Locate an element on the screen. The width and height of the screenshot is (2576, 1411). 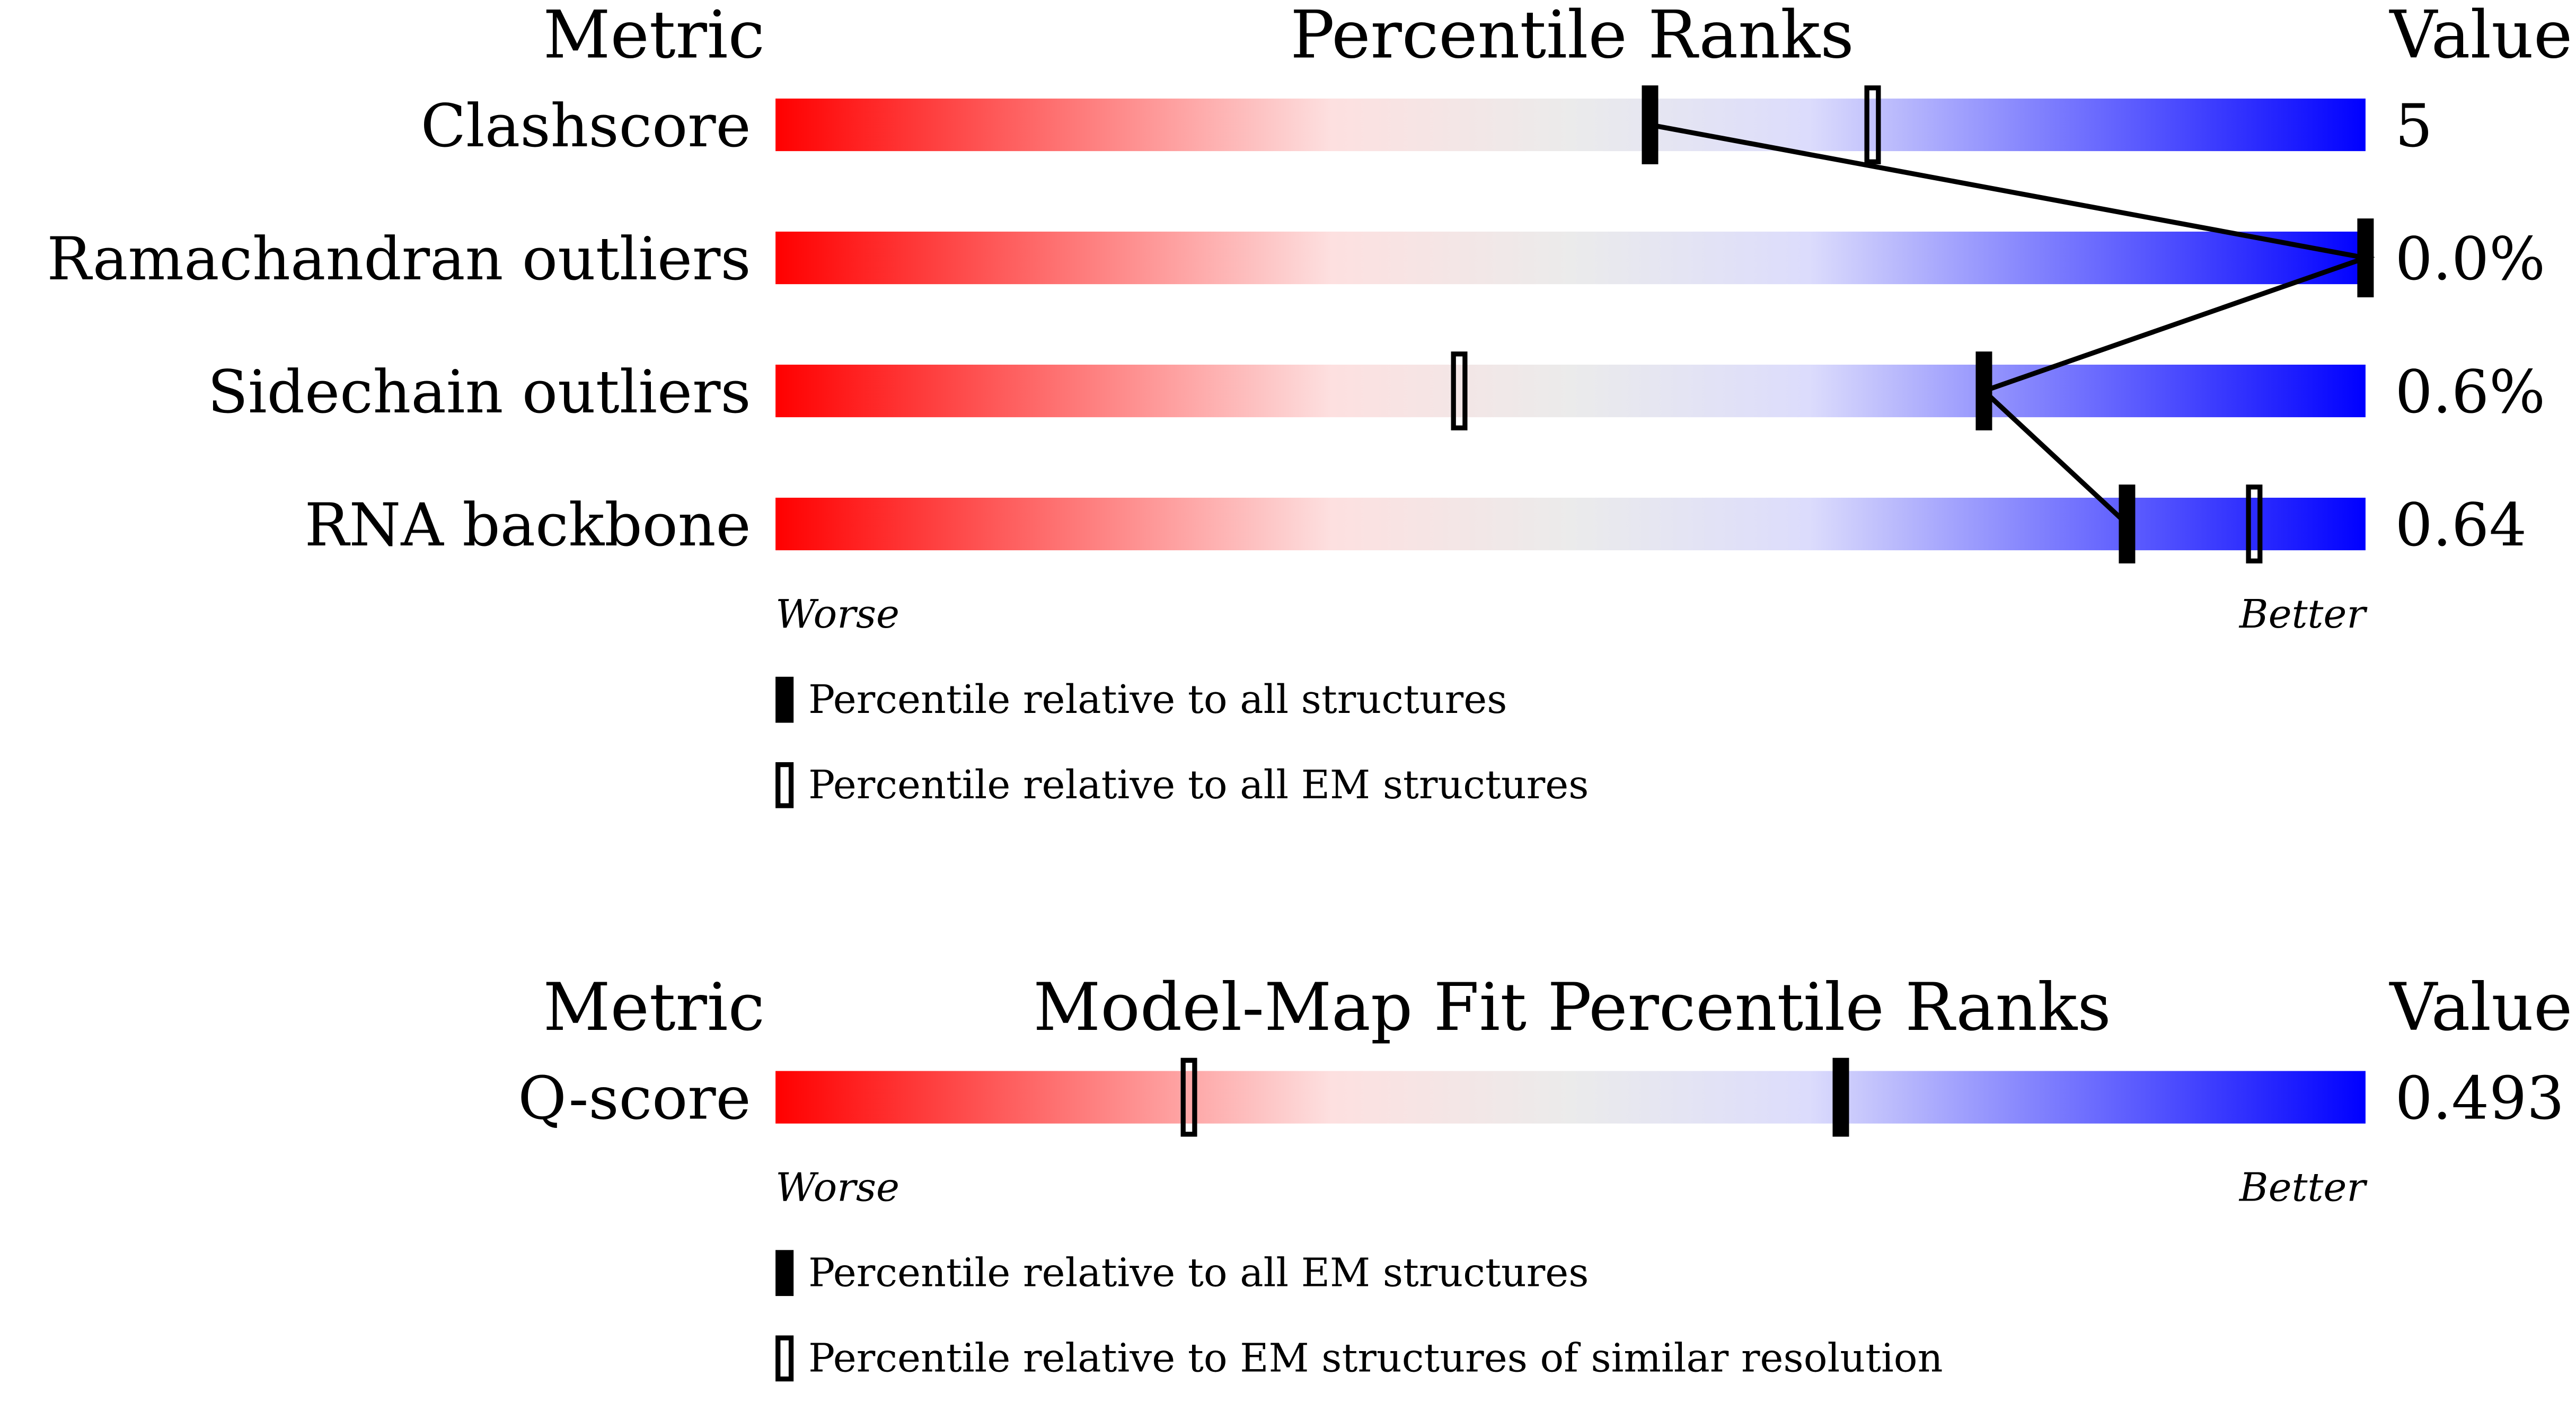
metric-value: 0.0% is located at coordinates (2470, 259).